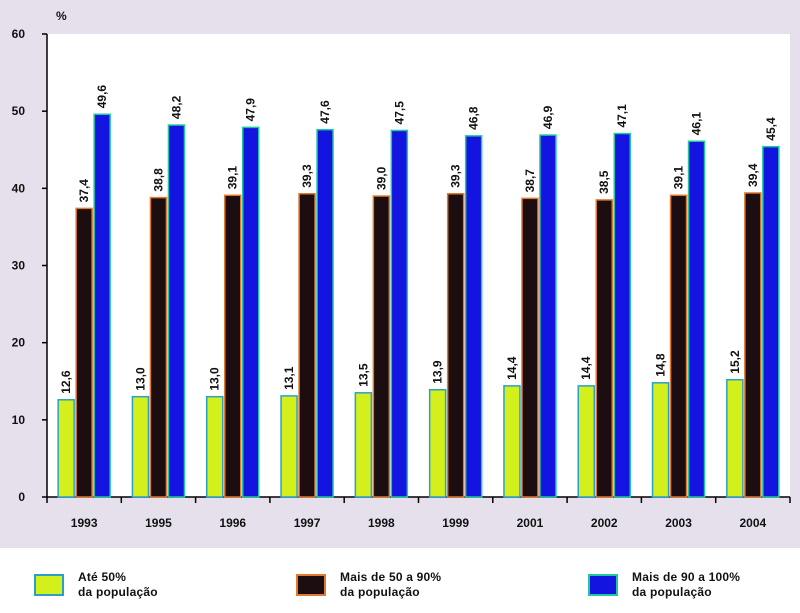 The image size is (800, 613). What do you see at coordinates (437, 443) in the screenshot?
I see `bar-series-1-1999` at bounding box center [437, 443].